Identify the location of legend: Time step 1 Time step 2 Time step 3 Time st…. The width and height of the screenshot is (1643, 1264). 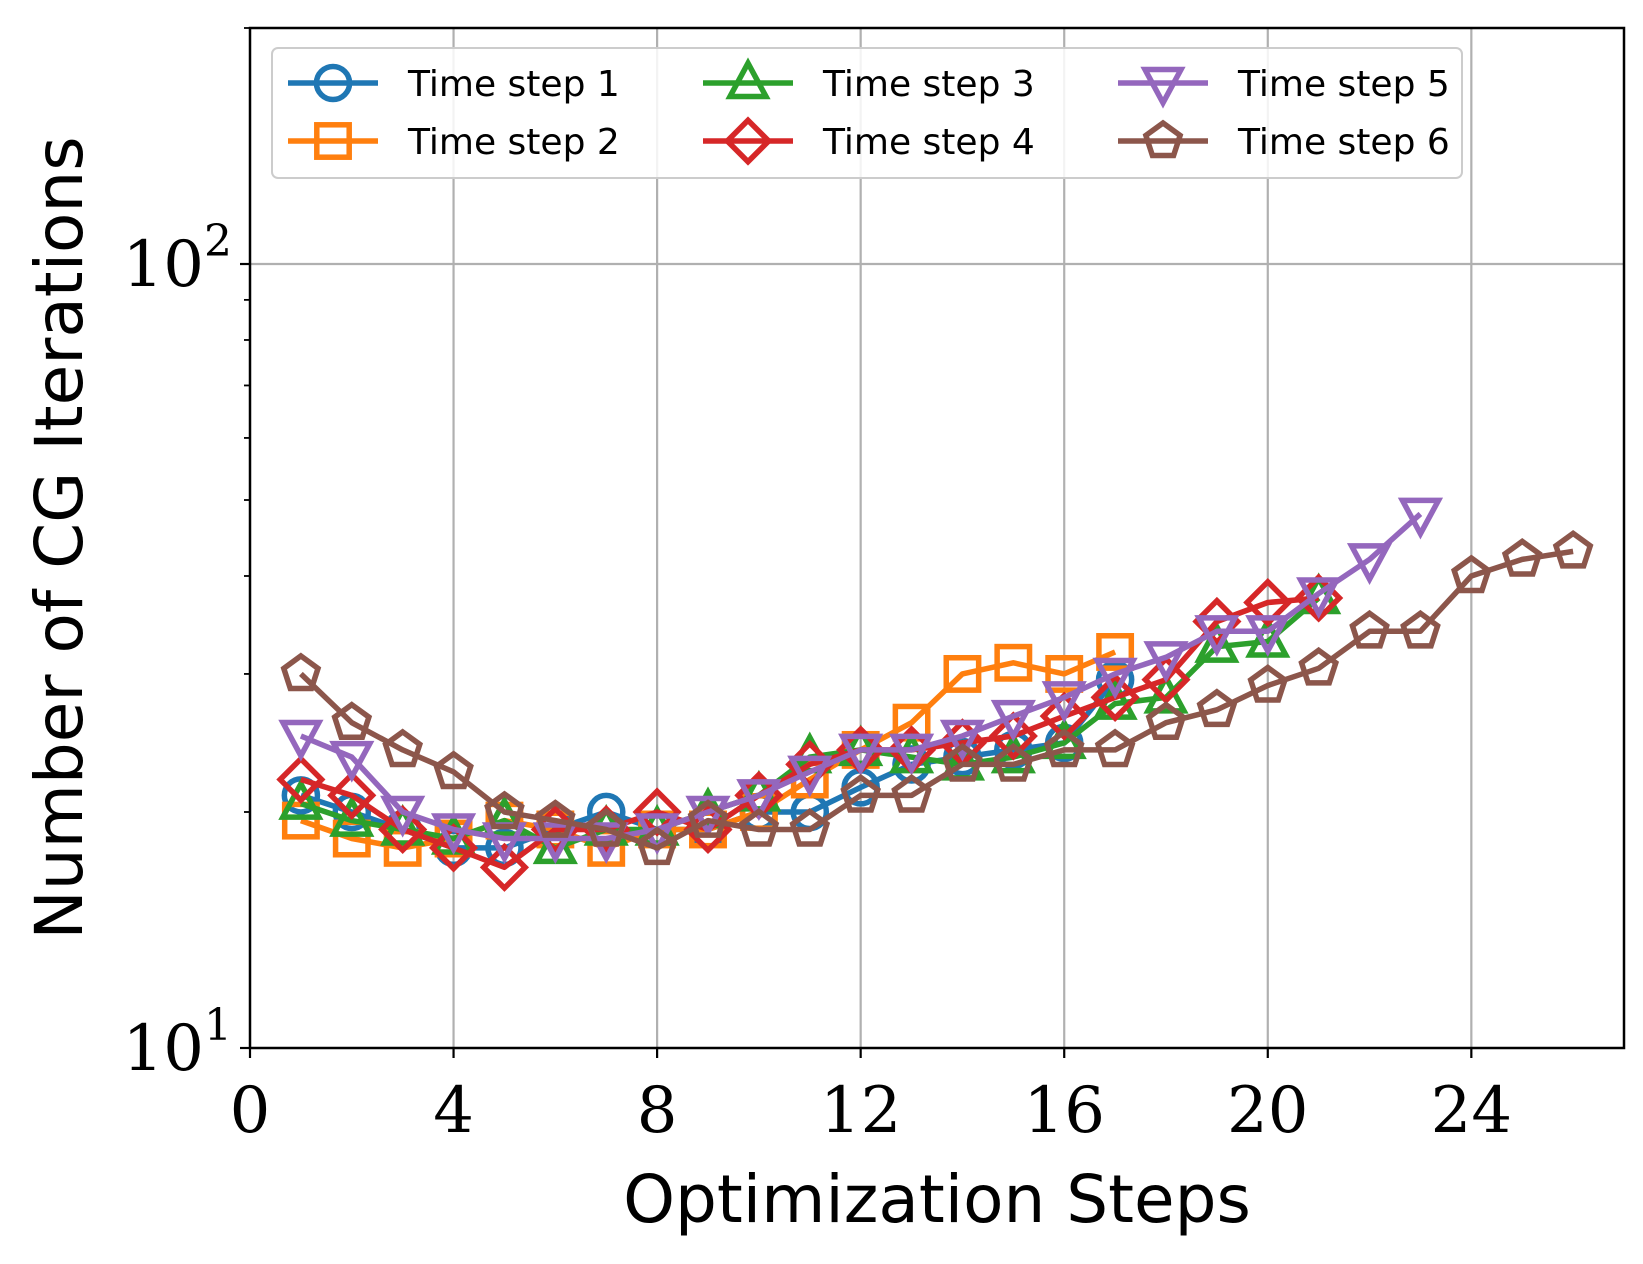
(867, 113).